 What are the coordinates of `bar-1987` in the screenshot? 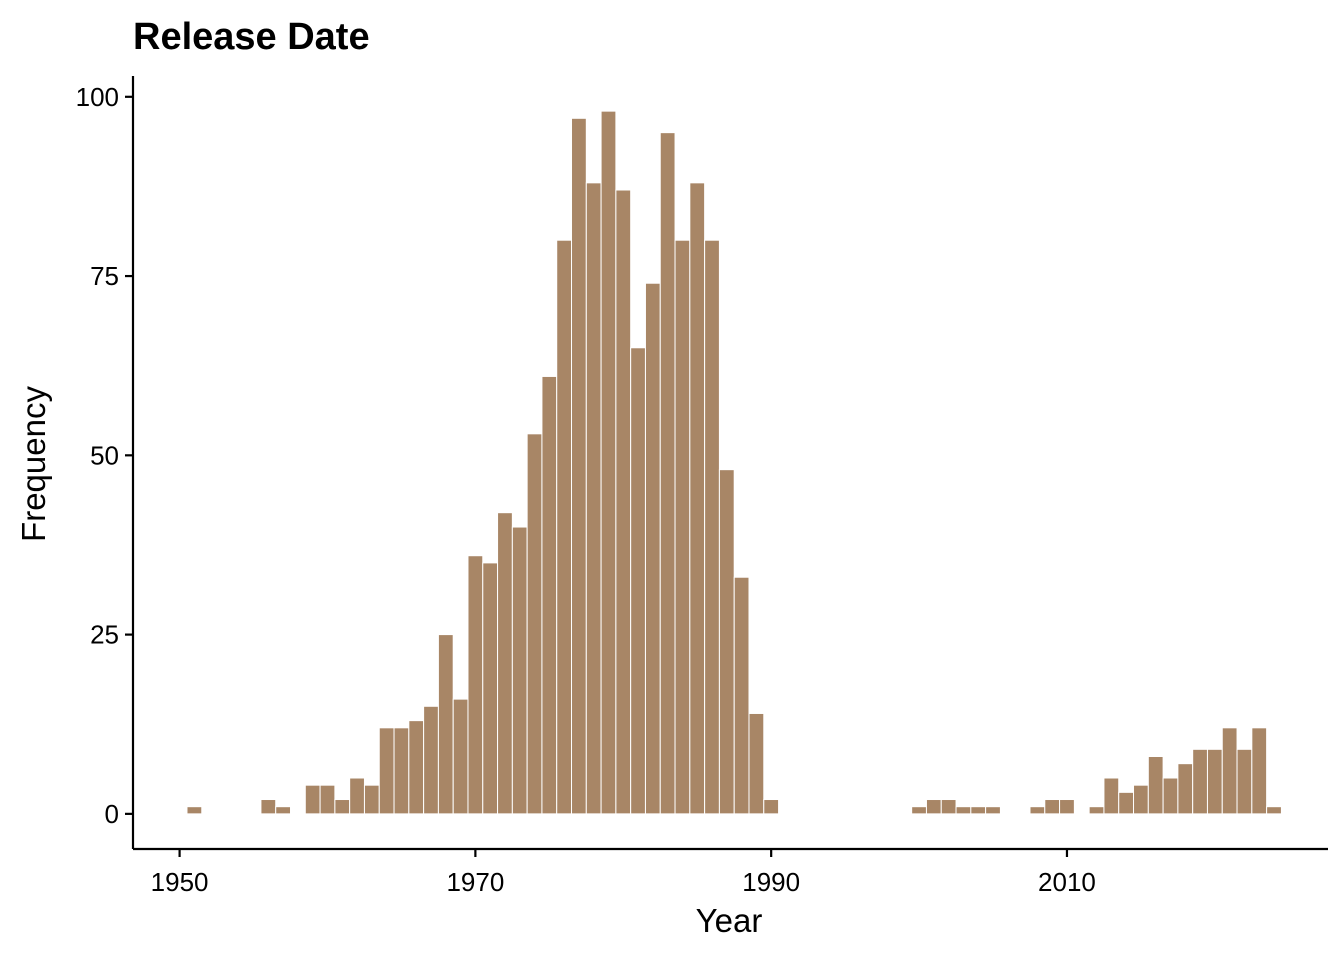 It's located at (726, 642).